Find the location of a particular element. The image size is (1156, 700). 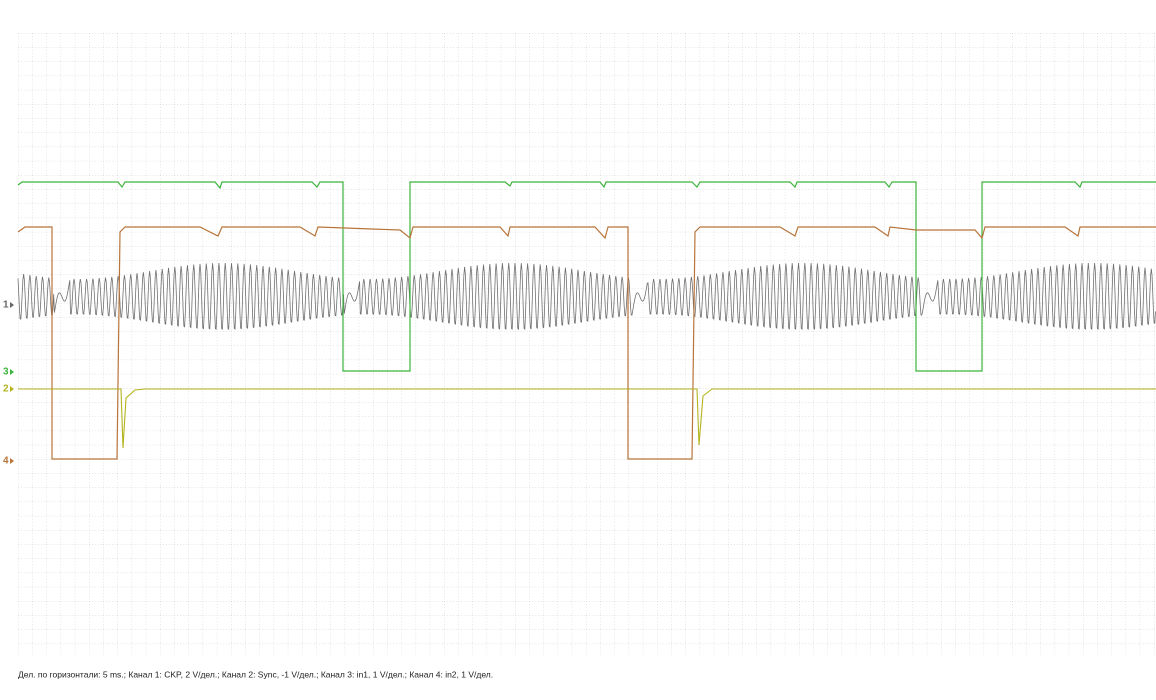

channel-marker: 2 is located at coordinates (6, 389).